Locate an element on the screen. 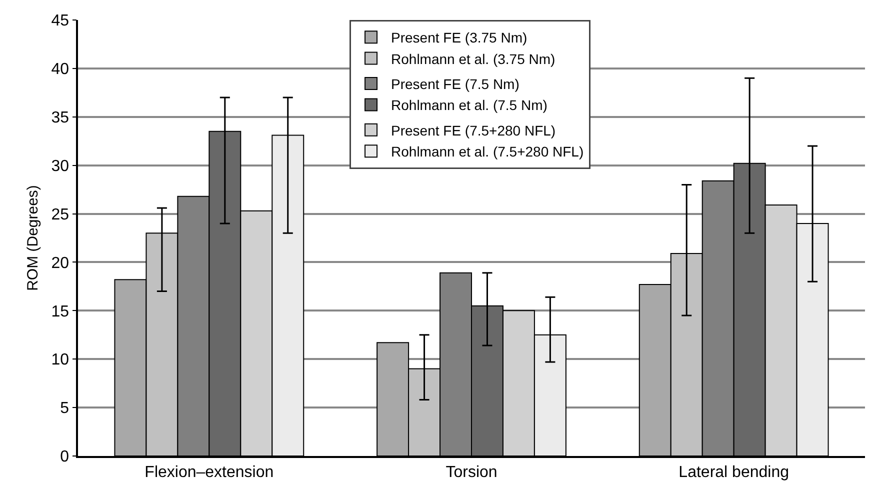  legend-label: Rohlmann et al. (7.5+280 NFL) is located at coordinates (487, 152).